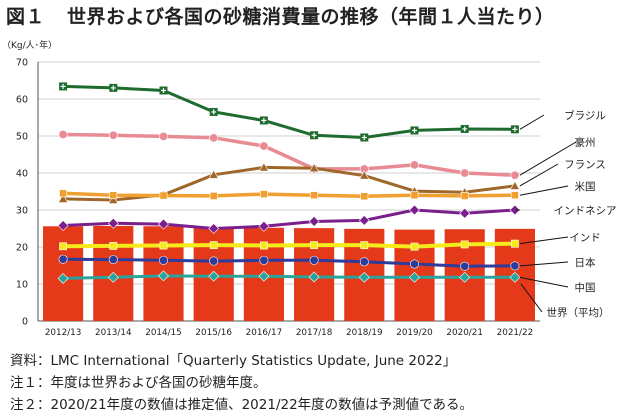  What do you see at coordinates (585, 287) in the screenshot?
I see `legend-label-china: 中国` at bounding box center [585, 287].